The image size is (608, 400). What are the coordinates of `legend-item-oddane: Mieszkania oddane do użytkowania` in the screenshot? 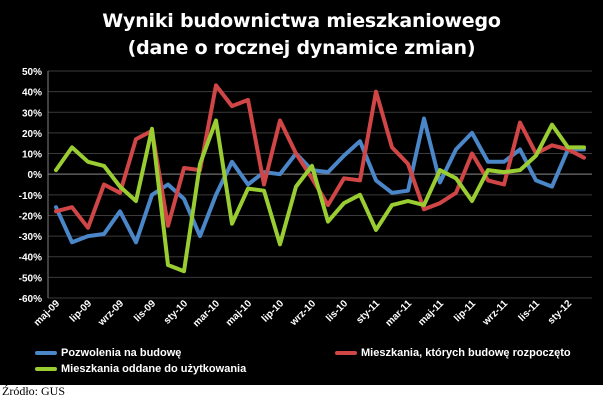 It's located at (140, 369).